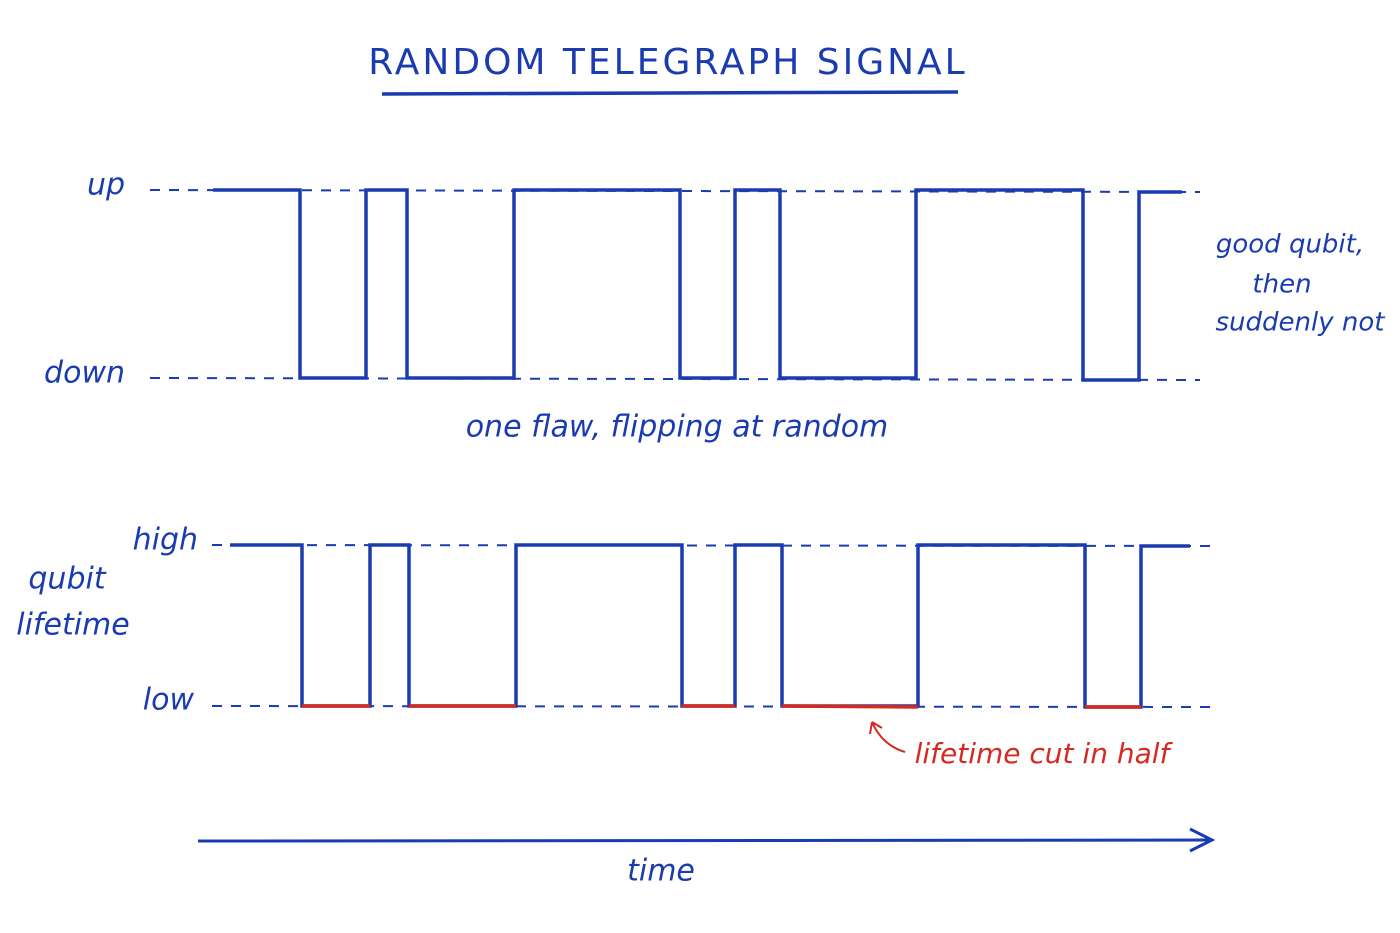  I want to click on annotation: good qubit,, so click(1290, 245).